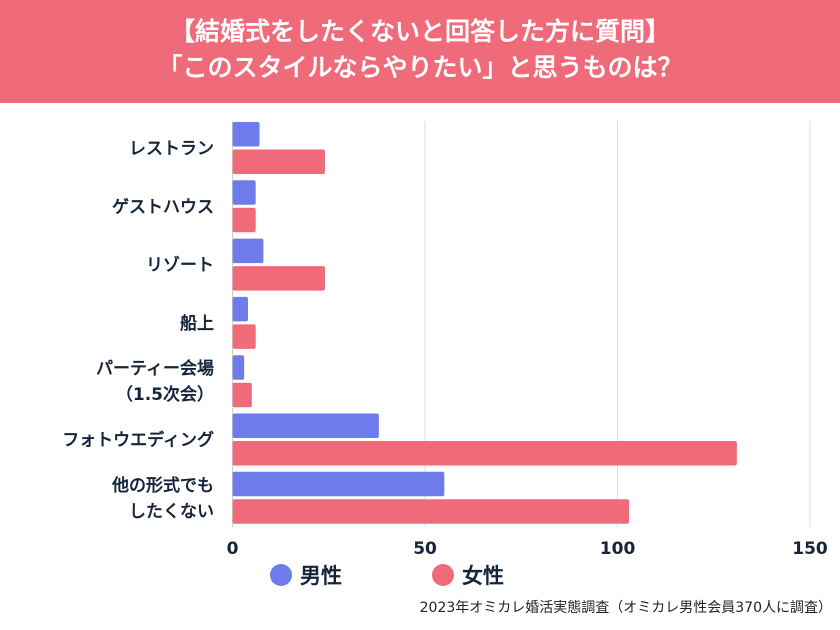  Describe the element at coordinates (162, 485) in the screenshot. I see `category-label: 他の形式でも` at that location.